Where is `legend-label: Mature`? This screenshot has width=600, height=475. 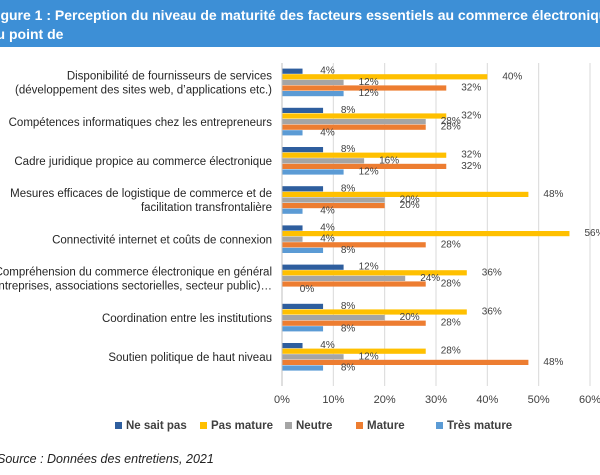 legend-label: Mature is located at coordinates (386, 426).